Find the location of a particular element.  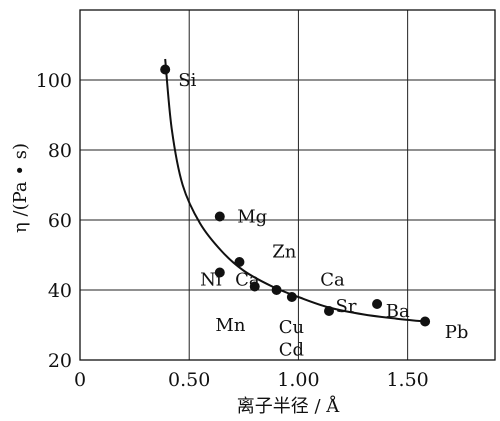

element-label: Cd is located at coordinates (291, 350).